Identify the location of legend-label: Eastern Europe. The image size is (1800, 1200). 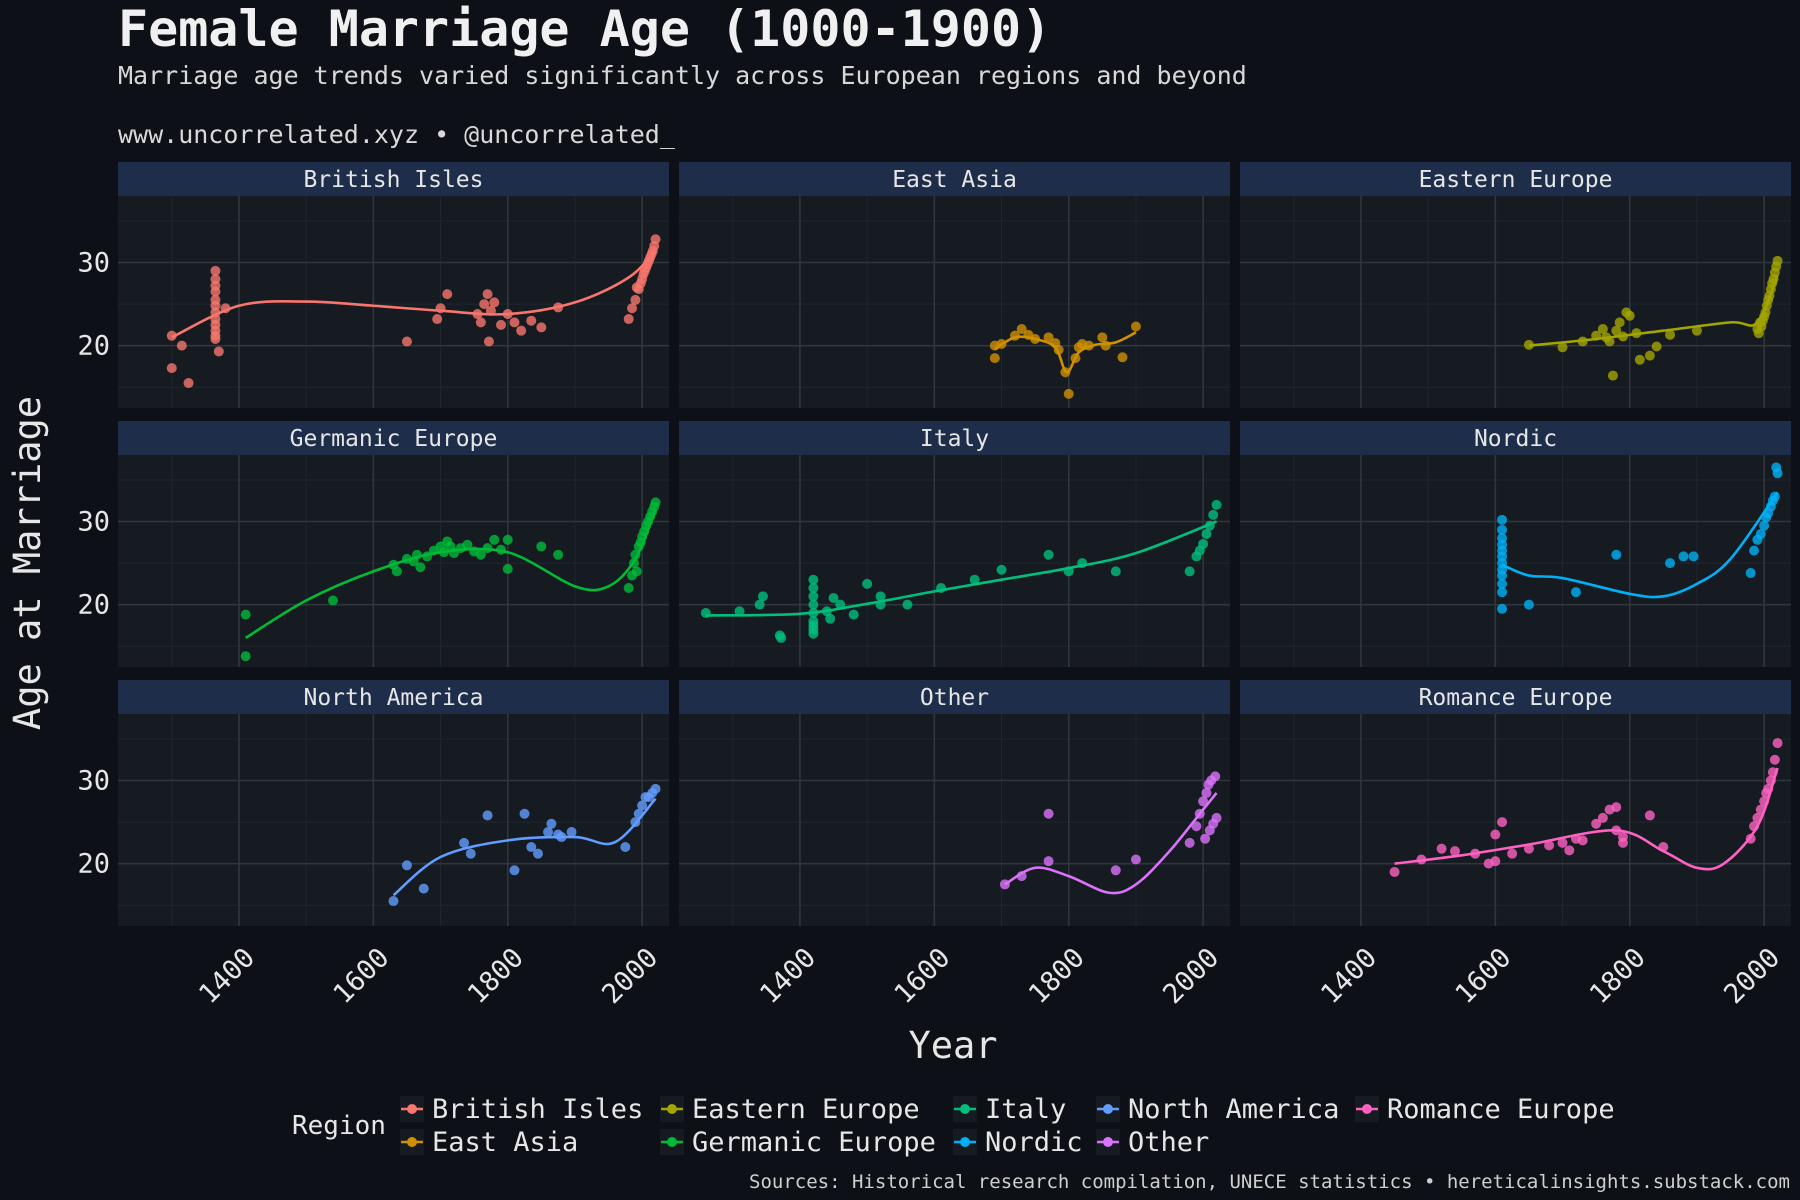
(806, 1109).